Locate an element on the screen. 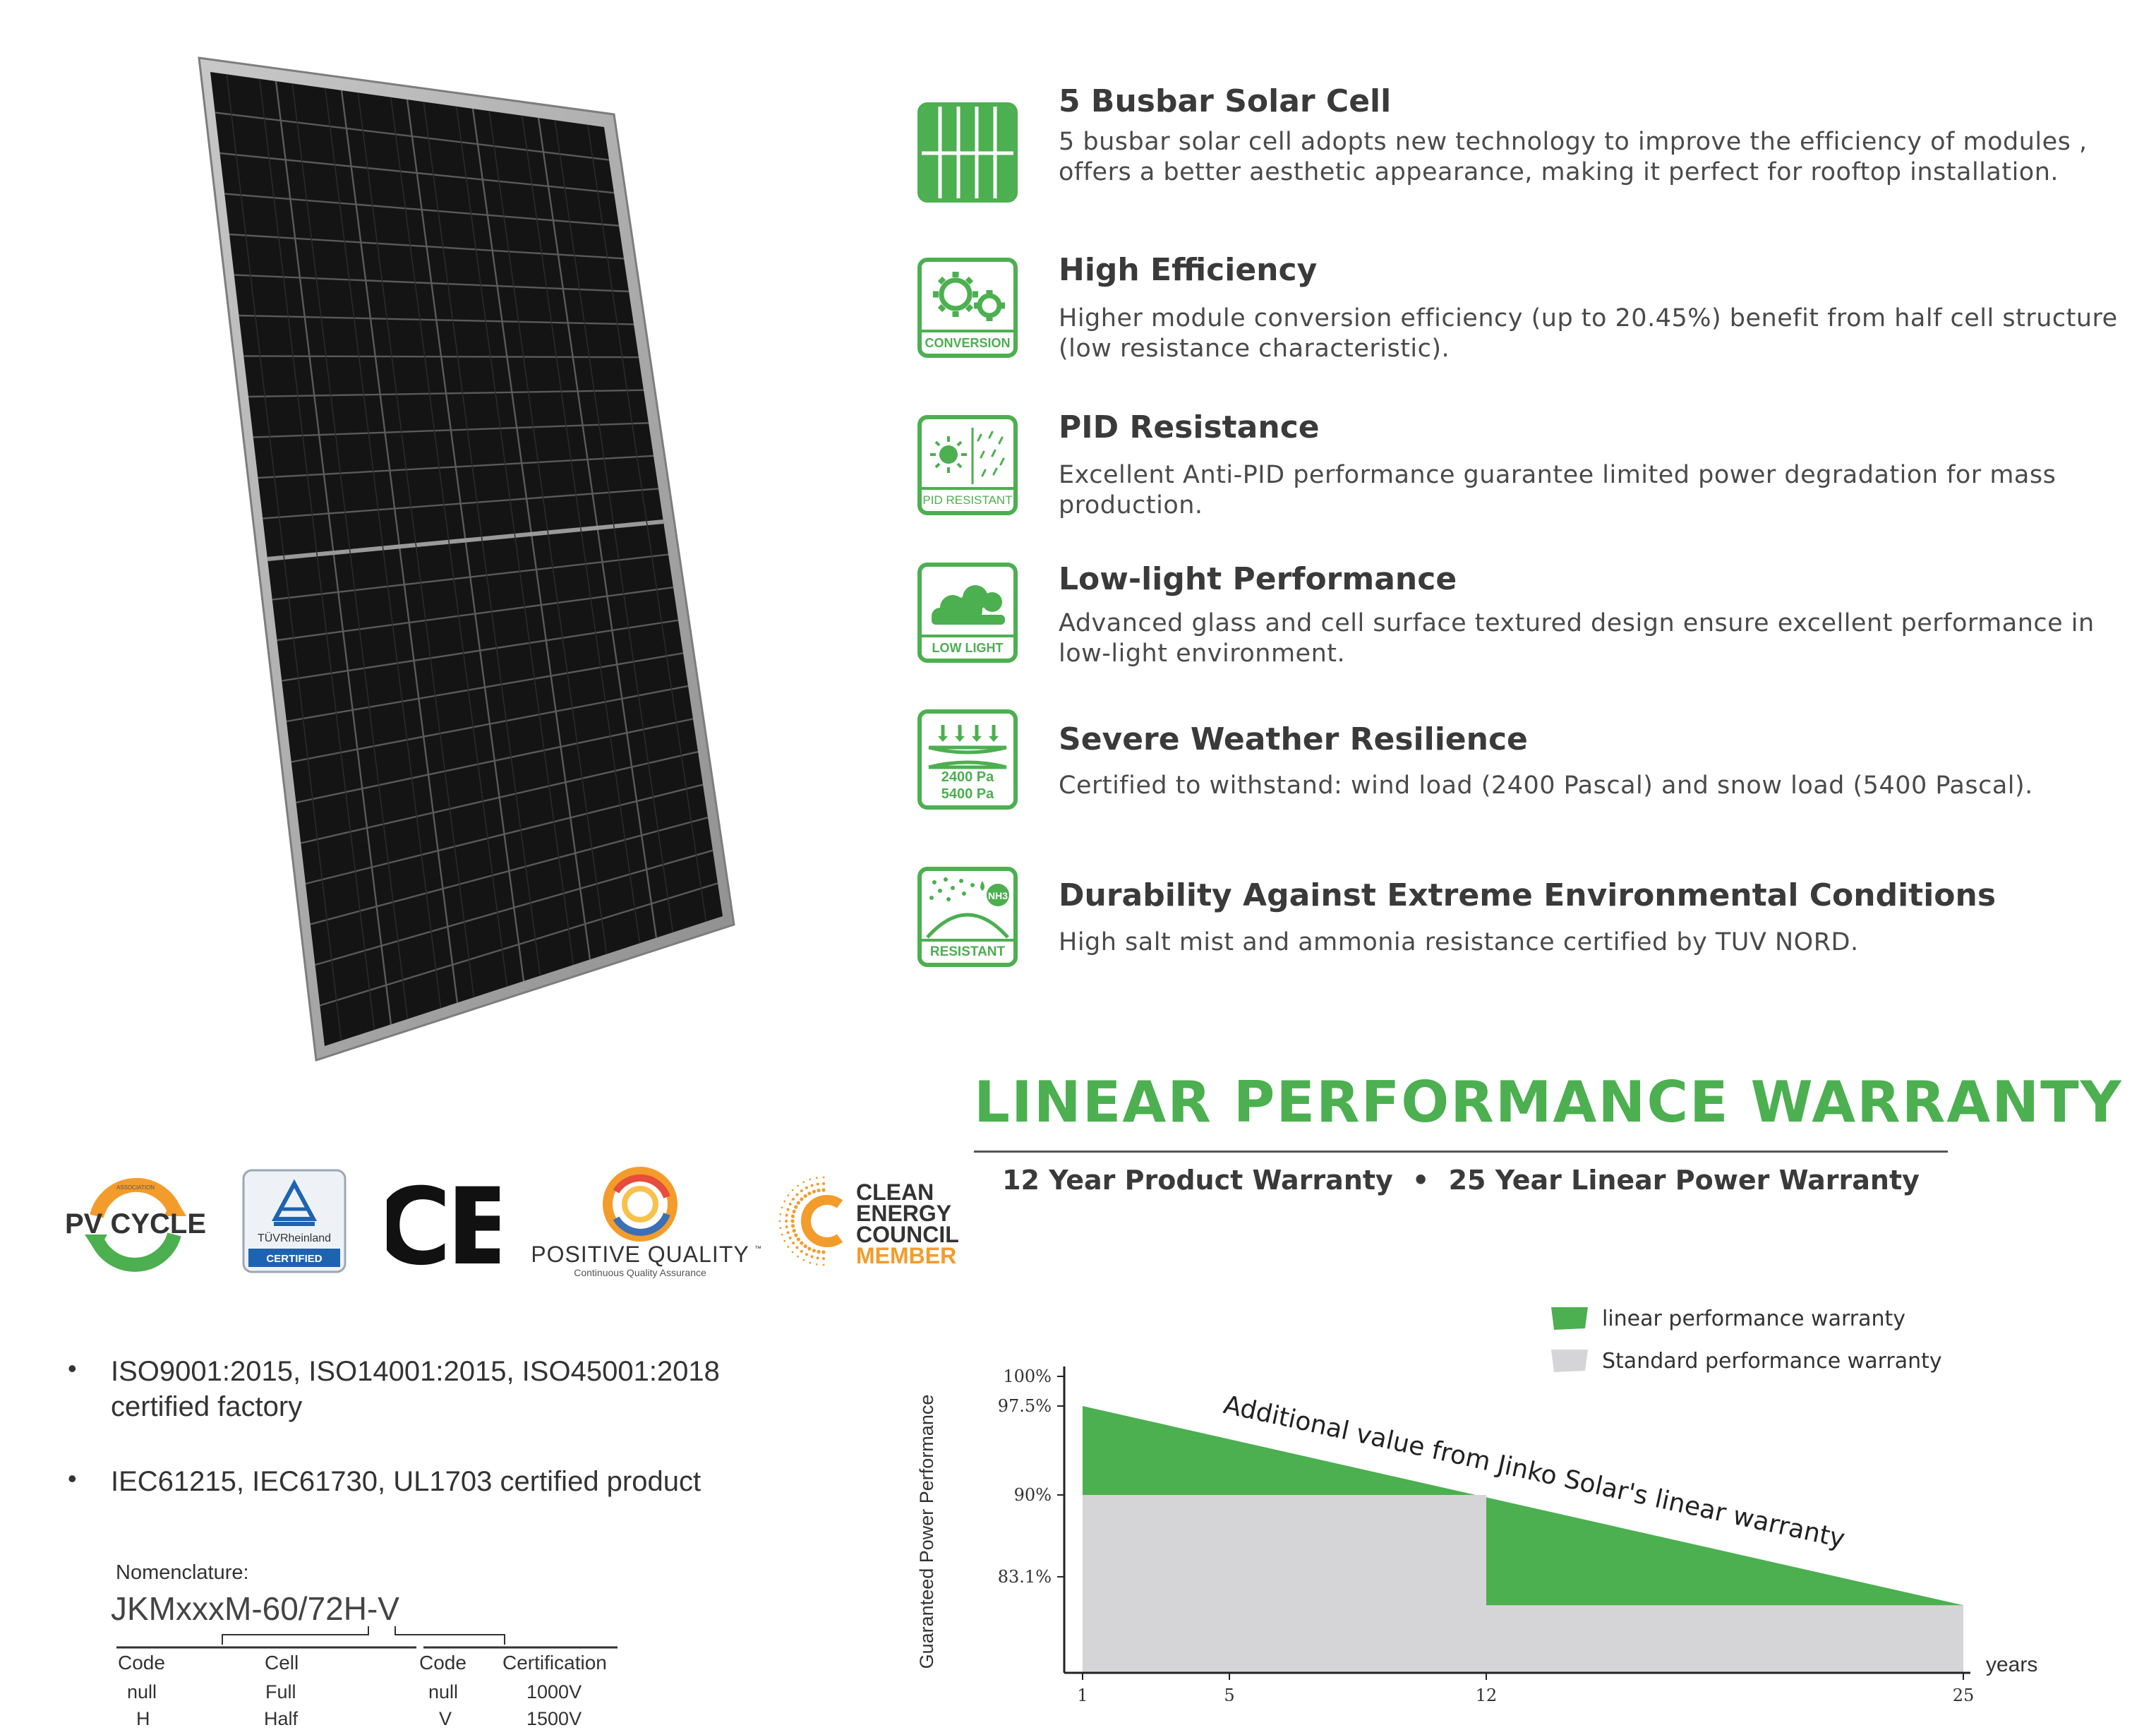 Image resolution: width=2156 pixels, height=1730 pixels. salt-mist-resistant-icon: NH3 RESISTANT is located at coordinates (967, 917).